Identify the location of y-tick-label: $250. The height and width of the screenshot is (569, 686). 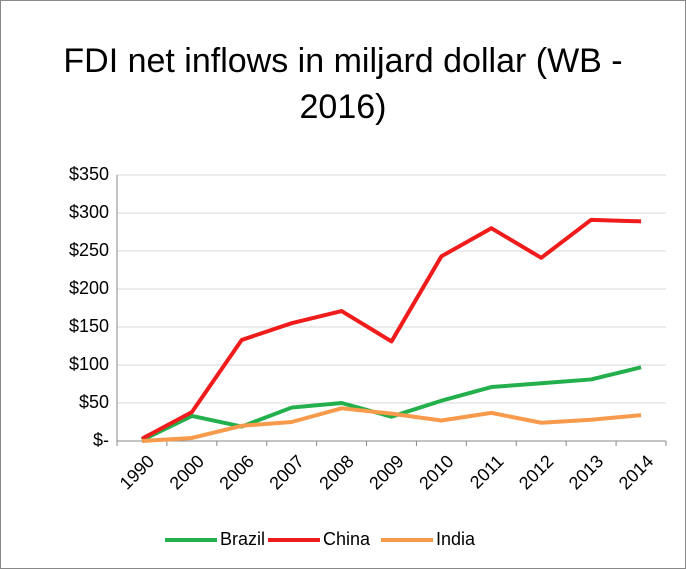
(89, 250).